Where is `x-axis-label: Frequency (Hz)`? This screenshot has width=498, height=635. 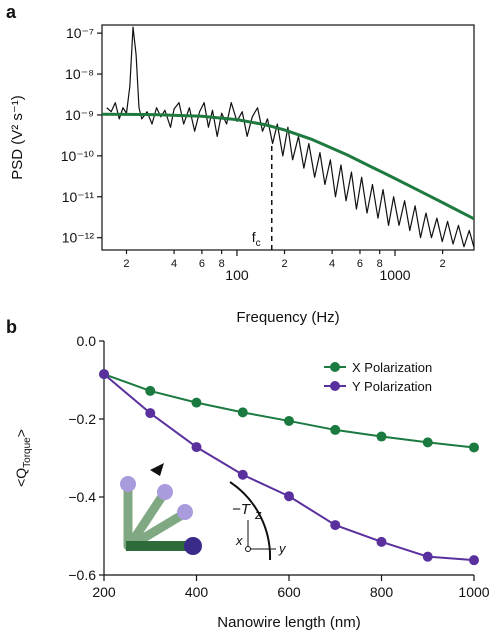 x-axis-label: Frequency (Hz) is located at coordinates (287, 317).